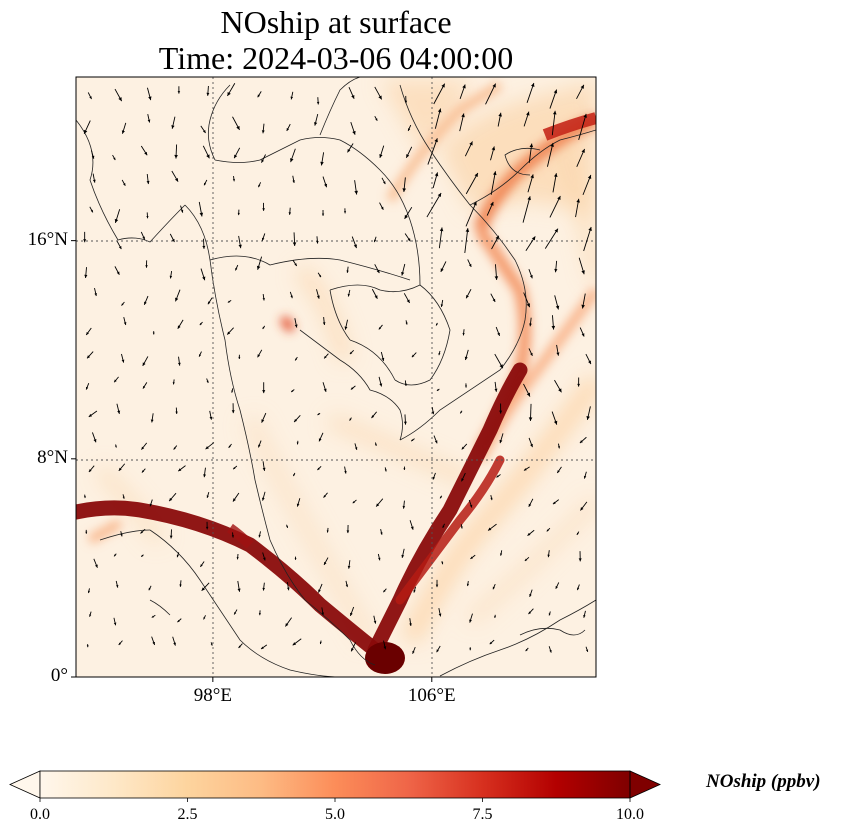  Describe the element at coordinates (59, 675) in the screenshot. I see `y-tick-label: 0°` at that location.